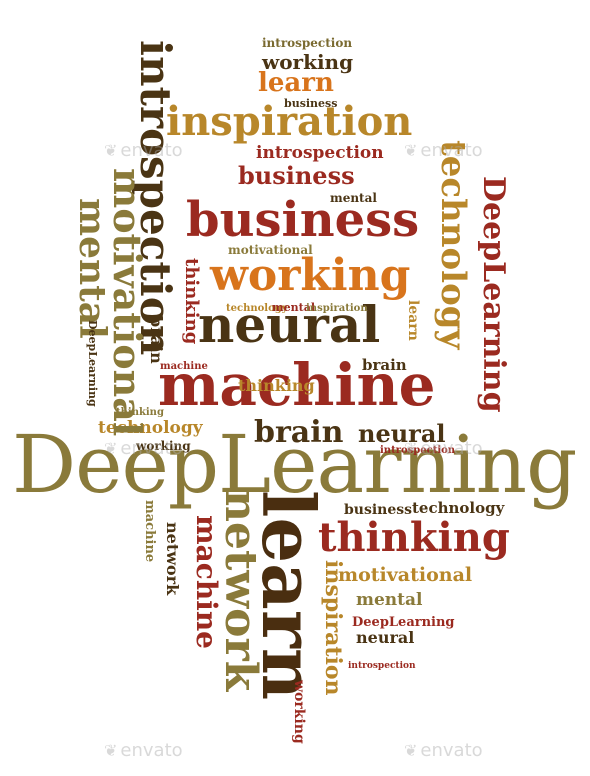 This screenshot has height=776, width=590. Describe the element at coordinates (311, 103) in the screenshot. I see `word-business-top: business` at that location.